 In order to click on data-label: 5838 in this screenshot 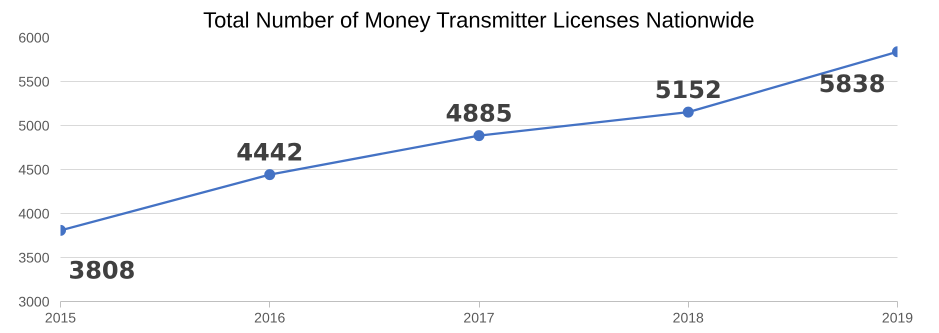, I will do `click(852, 84)`.